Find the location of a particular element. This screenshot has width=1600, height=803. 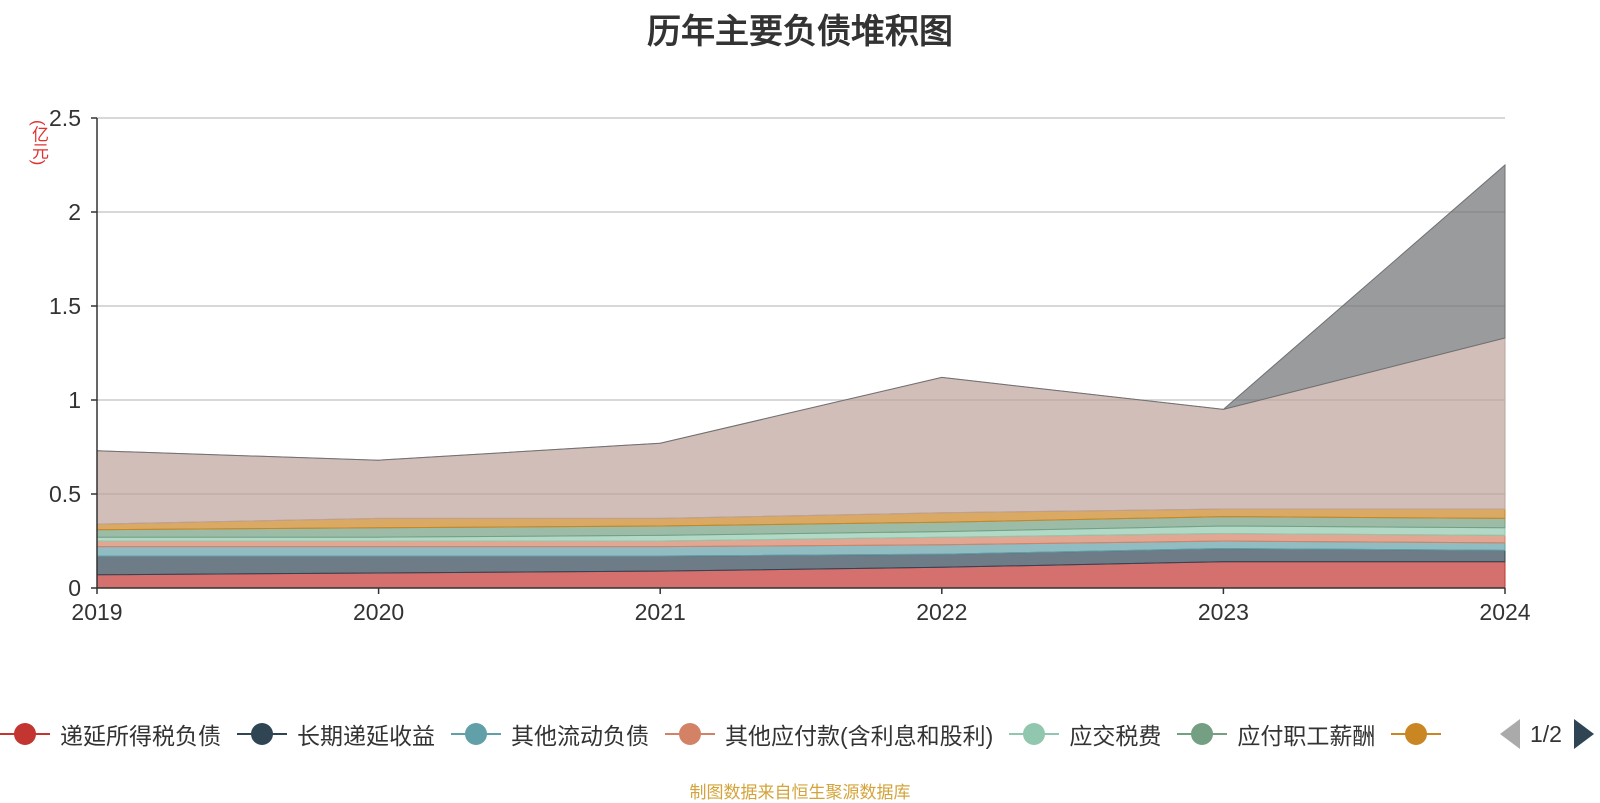

y-tick-label: 1.5 is located at coordinates (65, 306).